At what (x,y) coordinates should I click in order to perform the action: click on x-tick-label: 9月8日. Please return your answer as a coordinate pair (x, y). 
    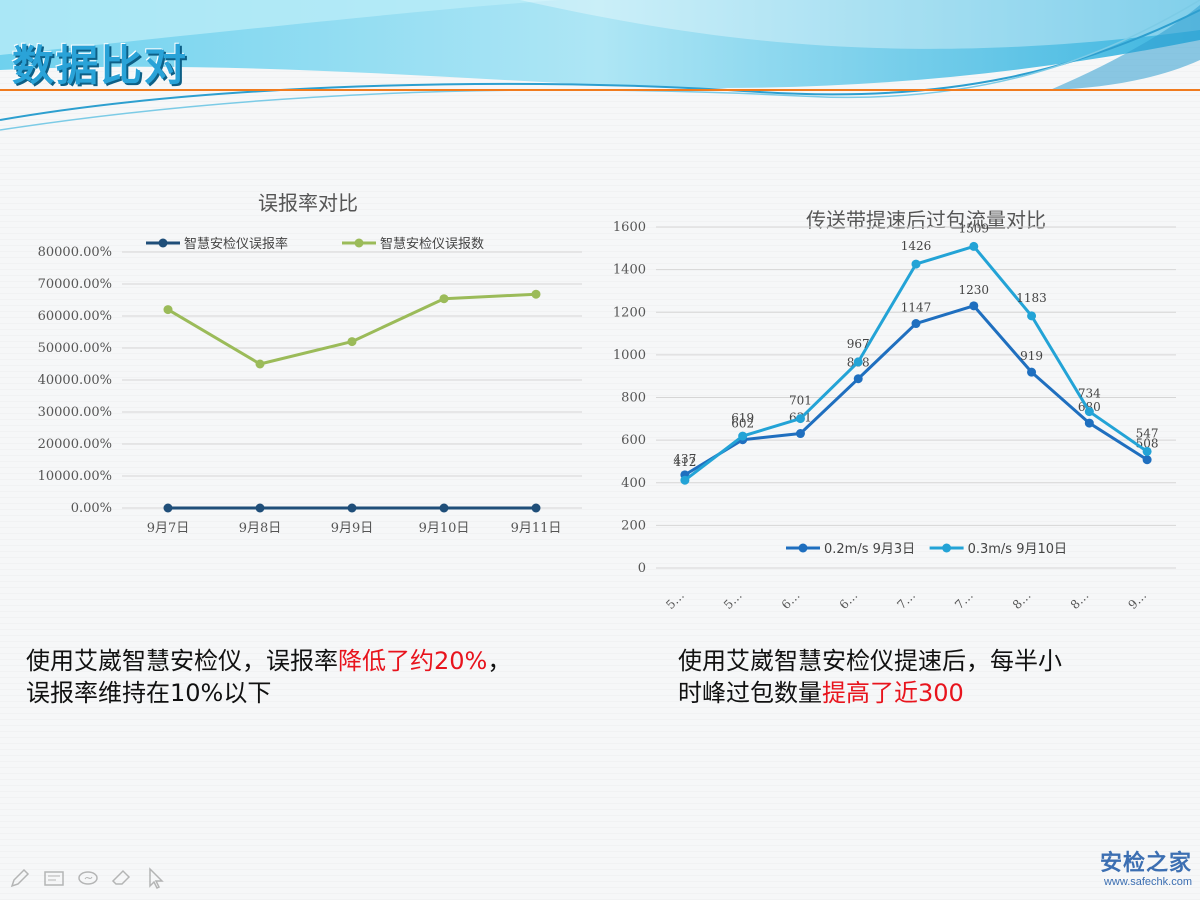
    Looking at the image, I should click on (260, 528).